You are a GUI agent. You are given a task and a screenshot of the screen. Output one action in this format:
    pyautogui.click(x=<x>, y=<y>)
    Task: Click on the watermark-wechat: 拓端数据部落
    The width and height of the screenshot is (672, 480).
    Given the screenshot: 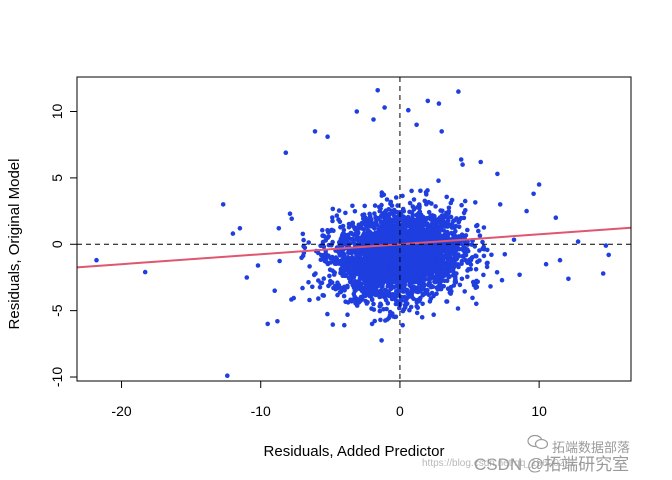 What is the action you would take?
    pyautogui.click(x=591, y=447)
    